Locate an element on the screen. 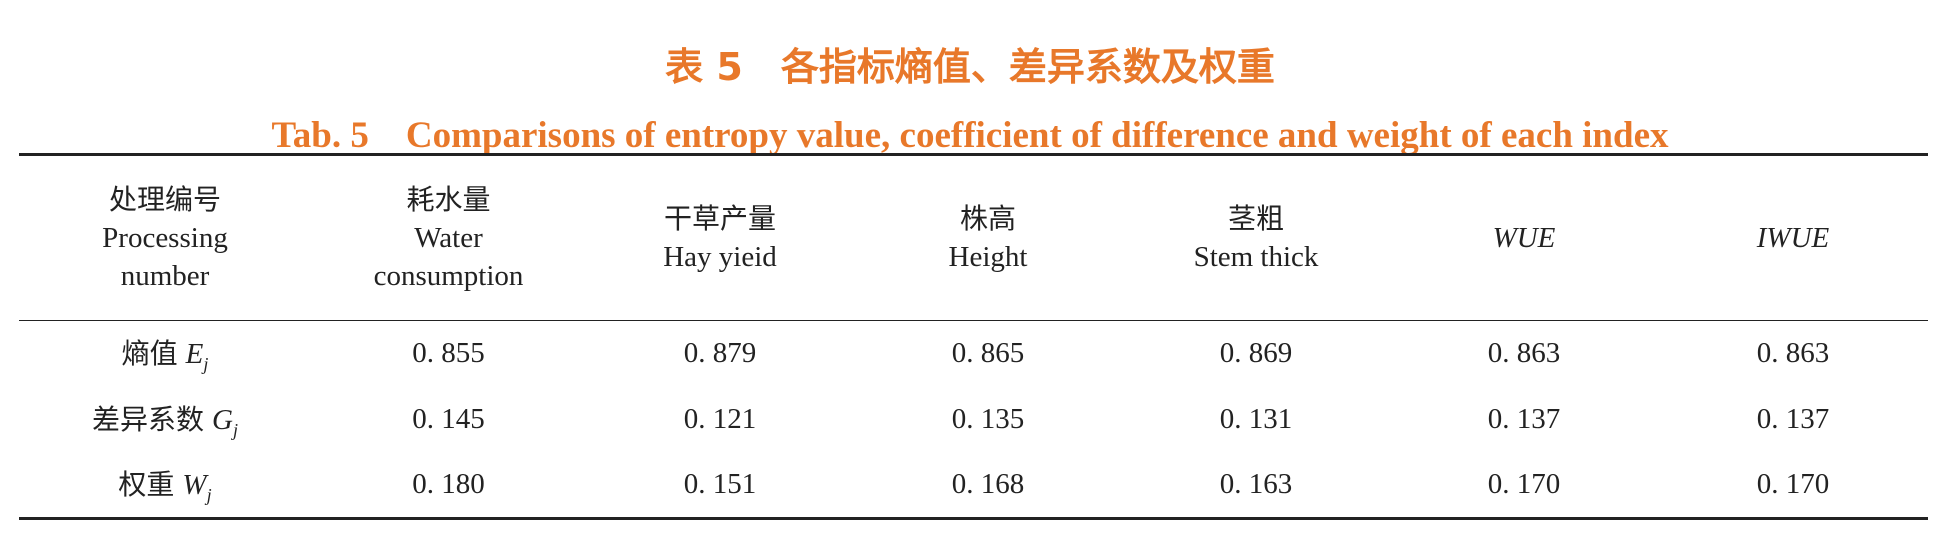 The image size is (1940, 541). value-cell: 0. 168 is located at coordinates (988, 484).